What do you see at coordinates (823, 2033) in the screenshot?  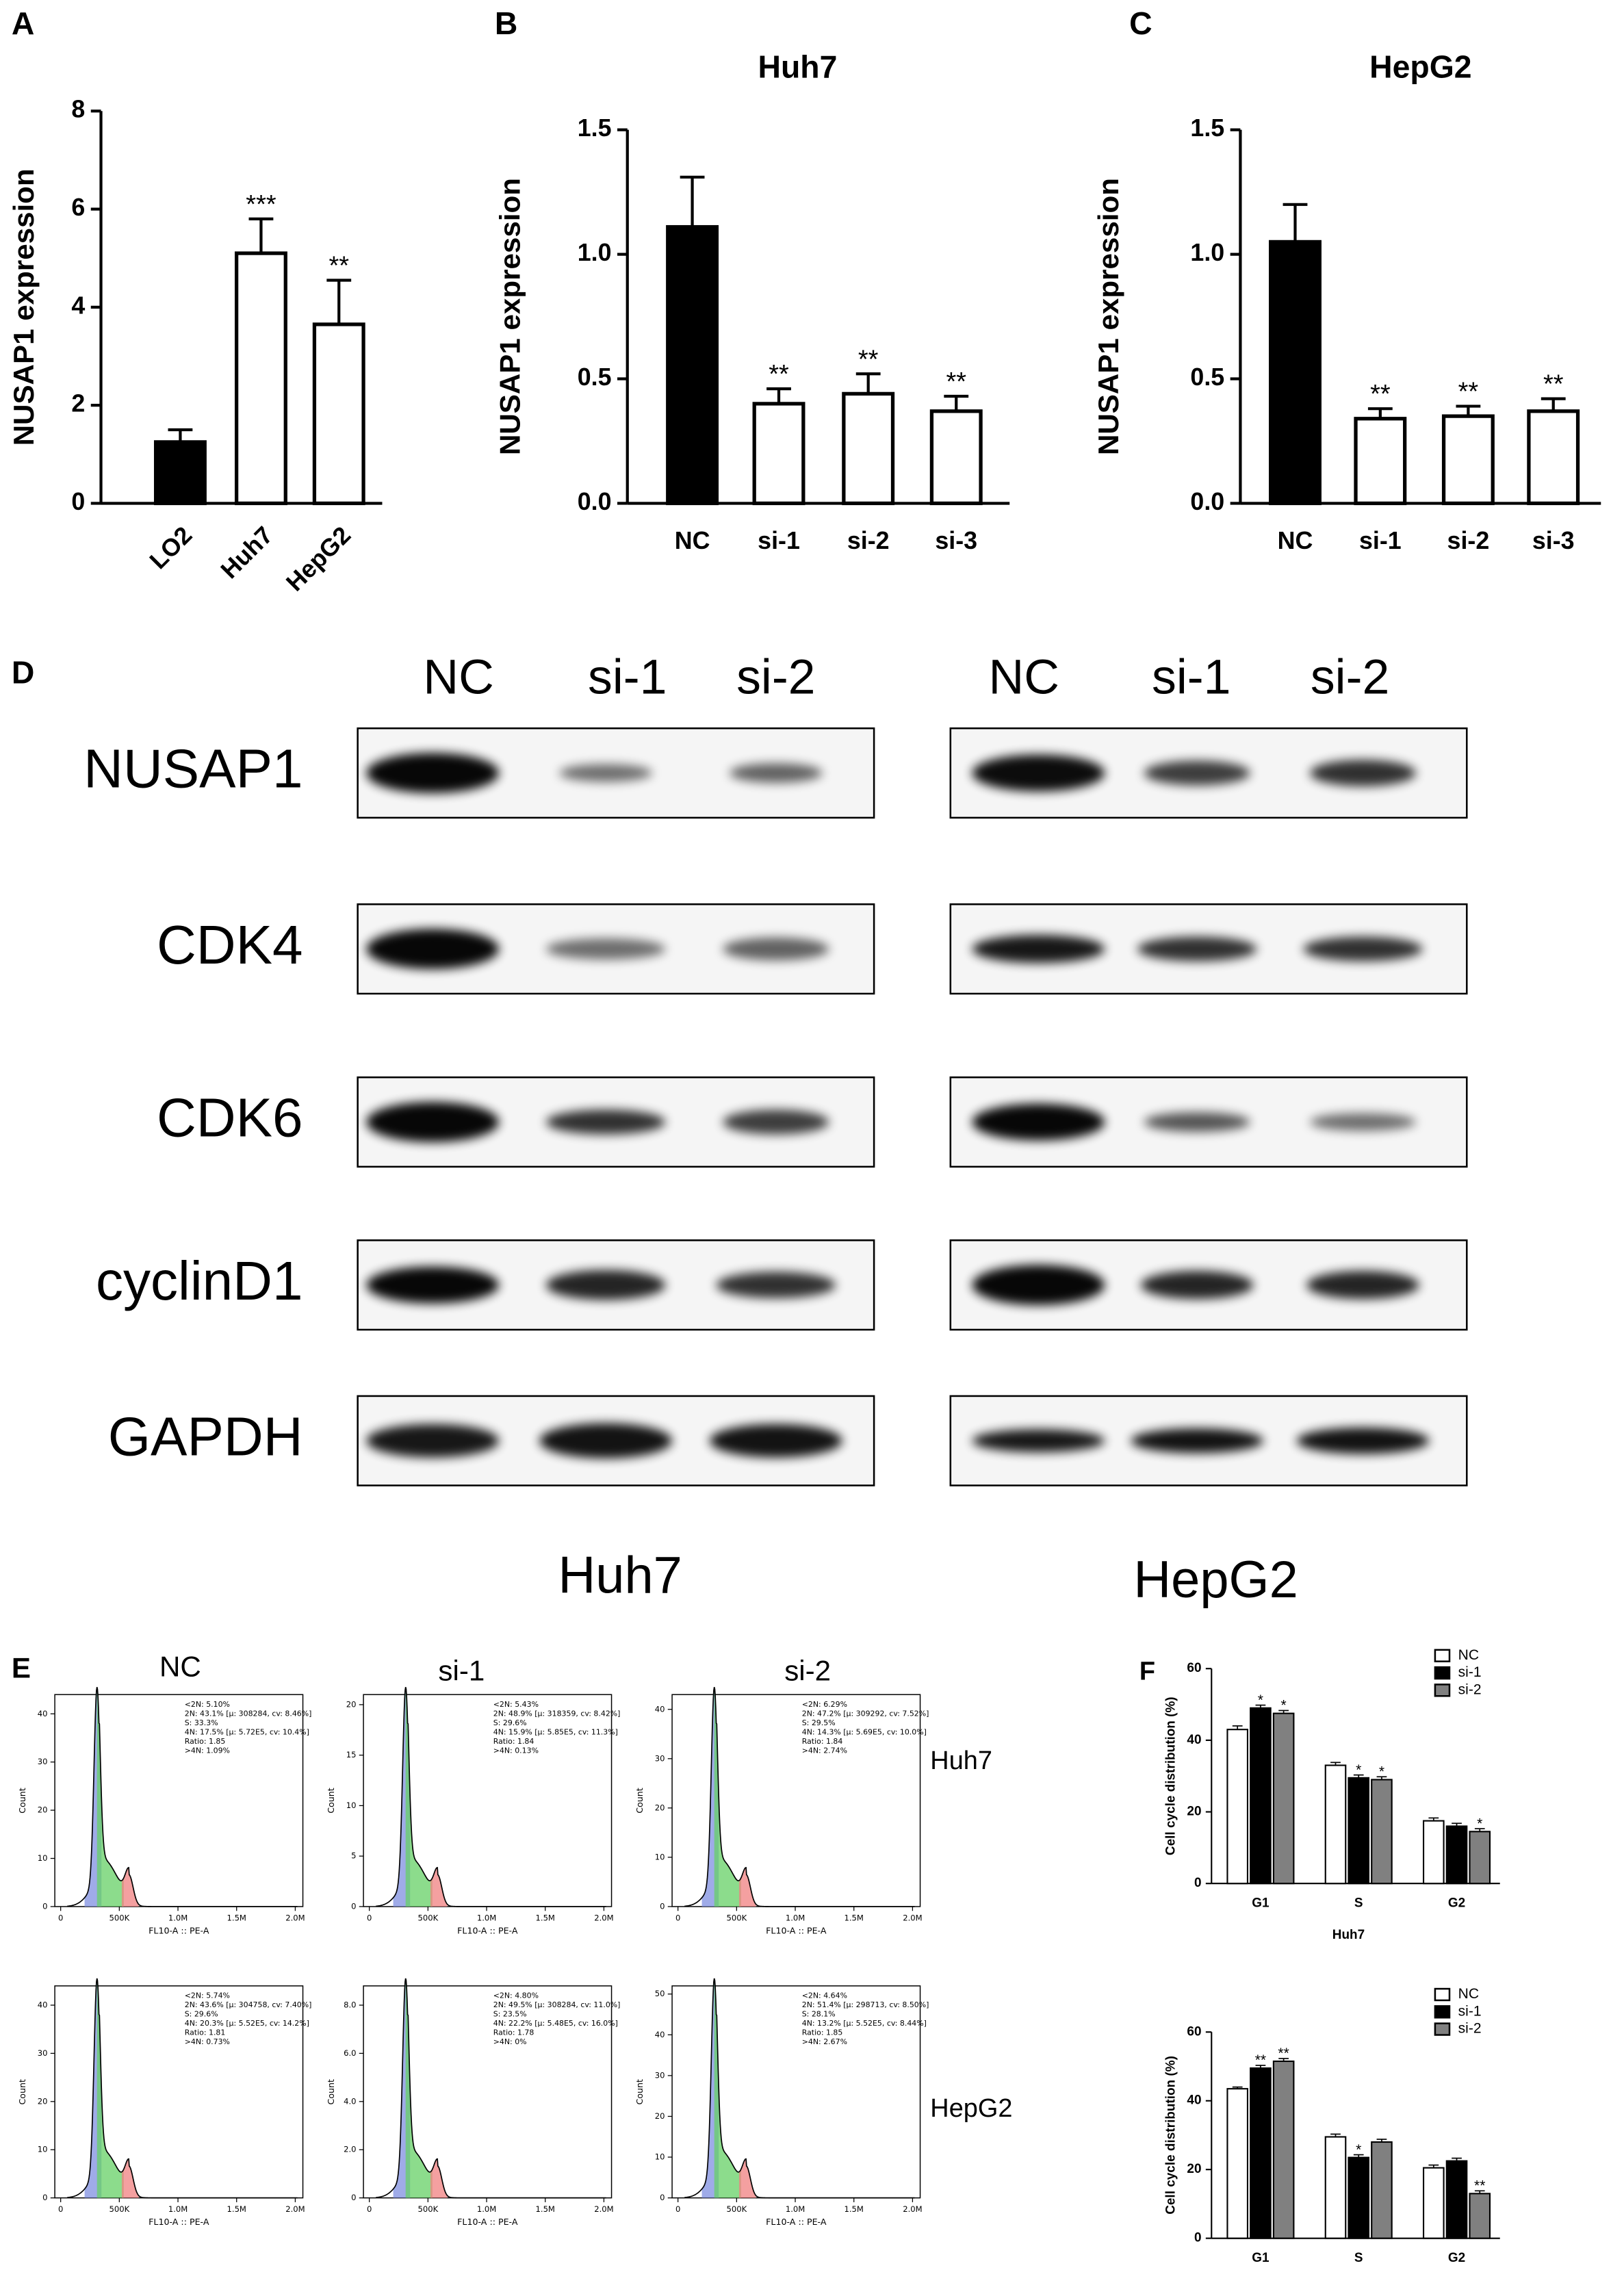 I see `gate-stats: Ratio: 1.85` at bounding box center [823, 2033].